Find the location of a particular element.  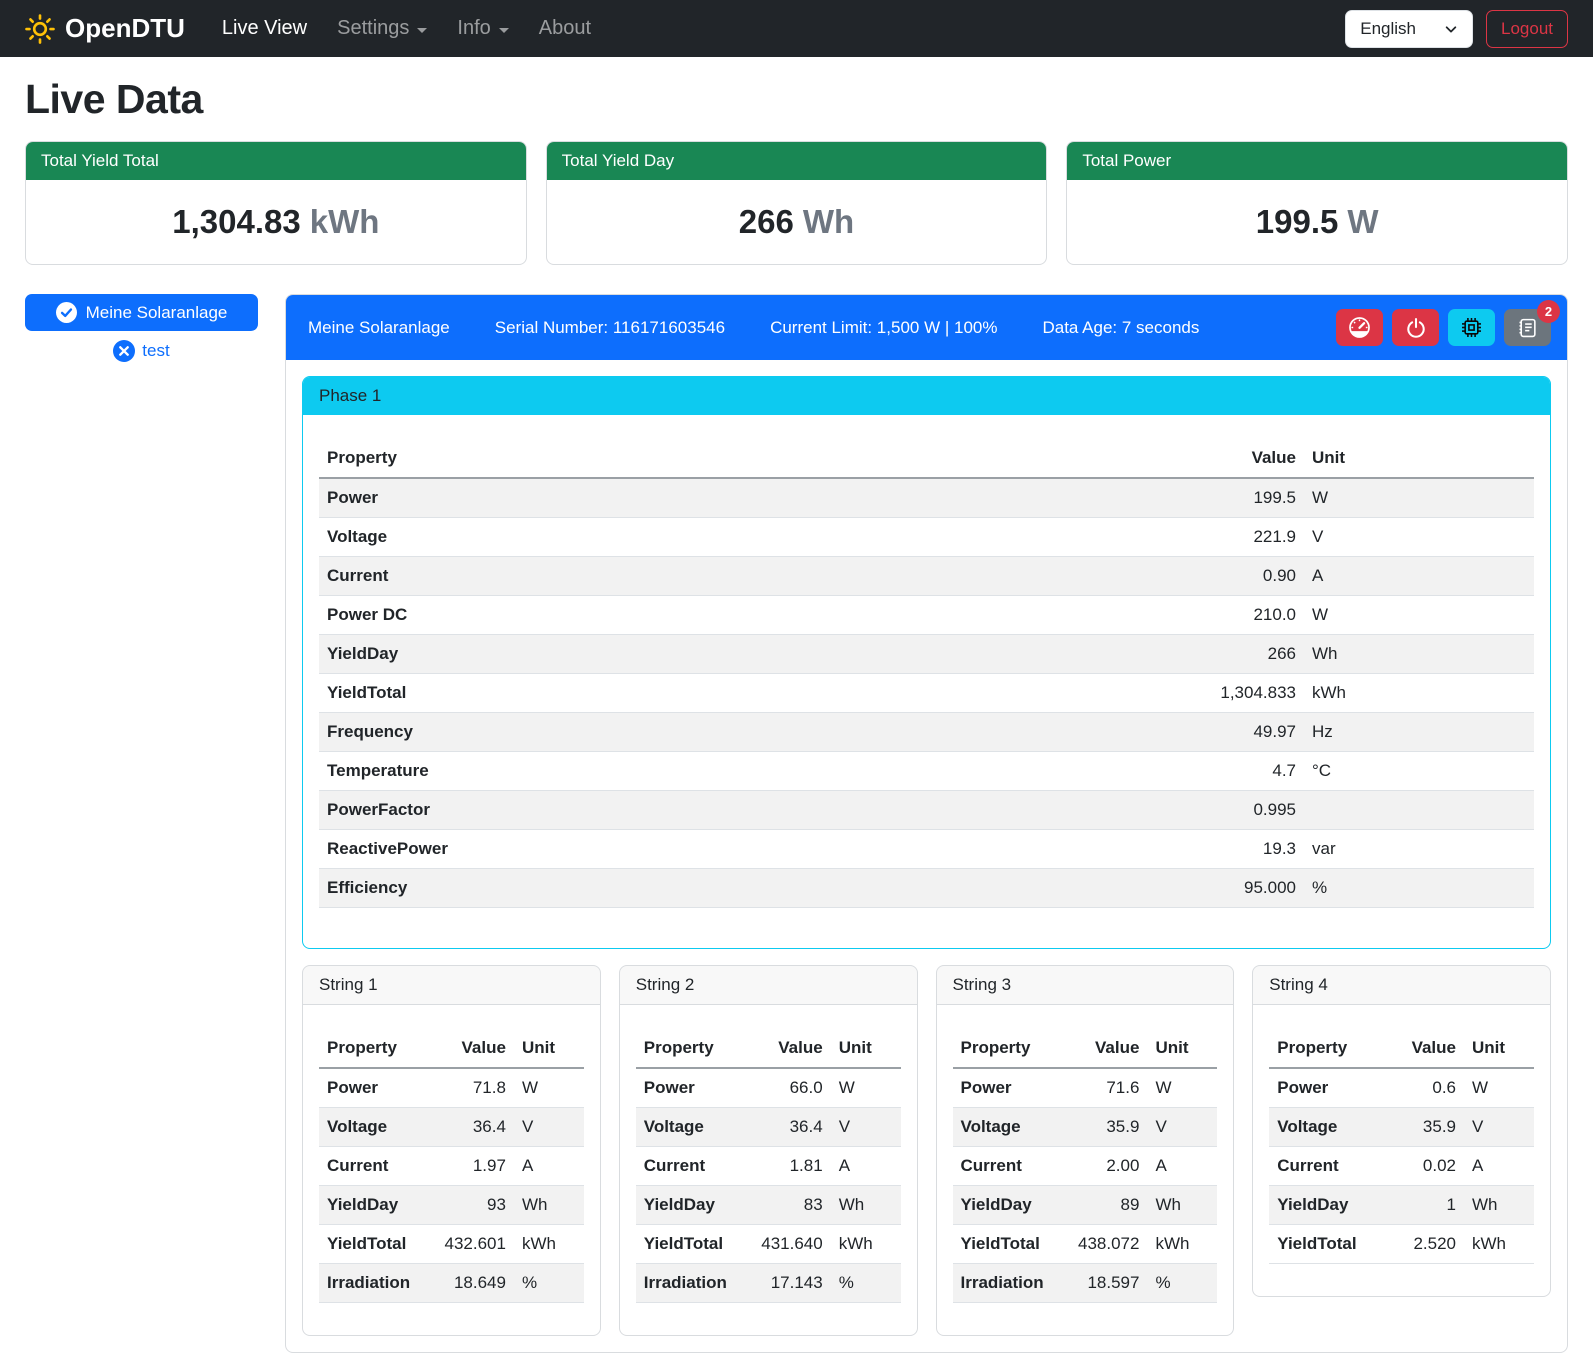

x-circle-icon is located at coordinates (124, 351).